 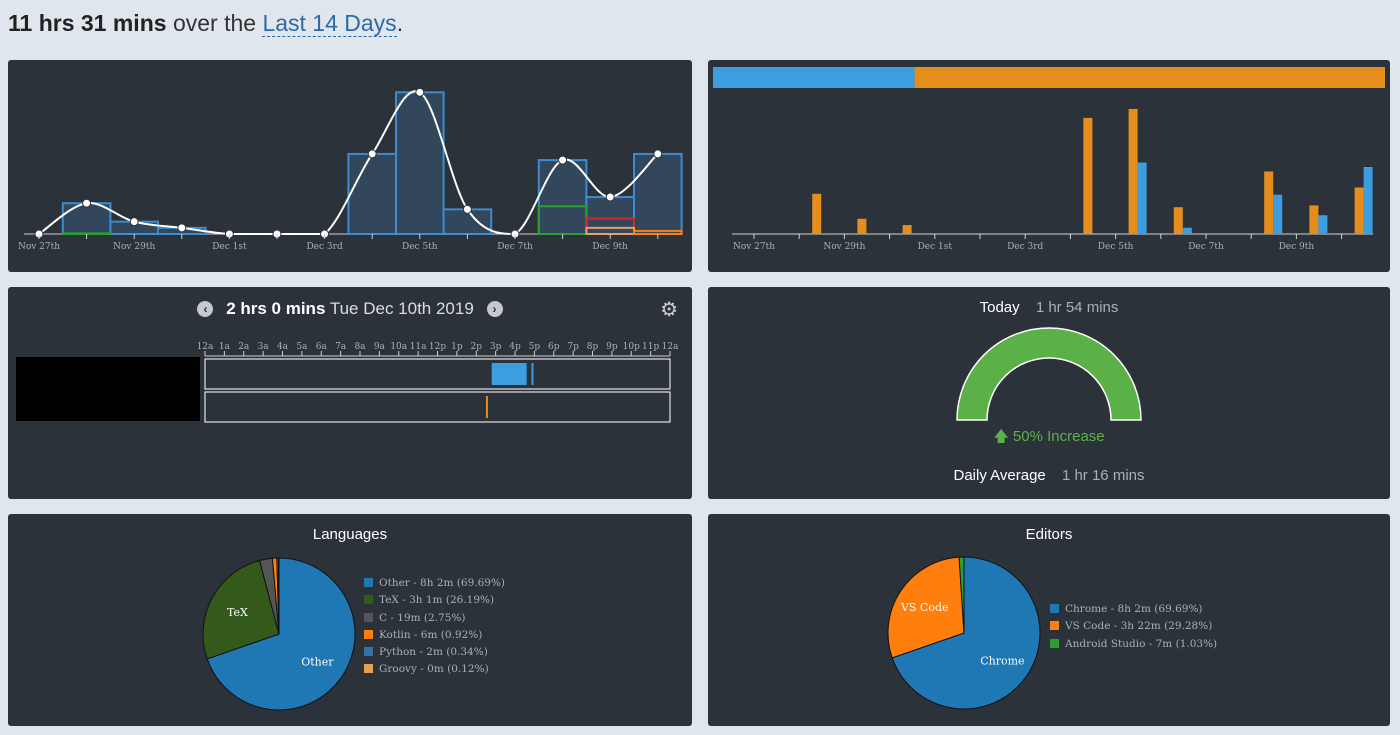 What do you see at coordinates (496, 347) in the screenshot?
I see `hour-label: 3p` at bounding box center [496, 347].